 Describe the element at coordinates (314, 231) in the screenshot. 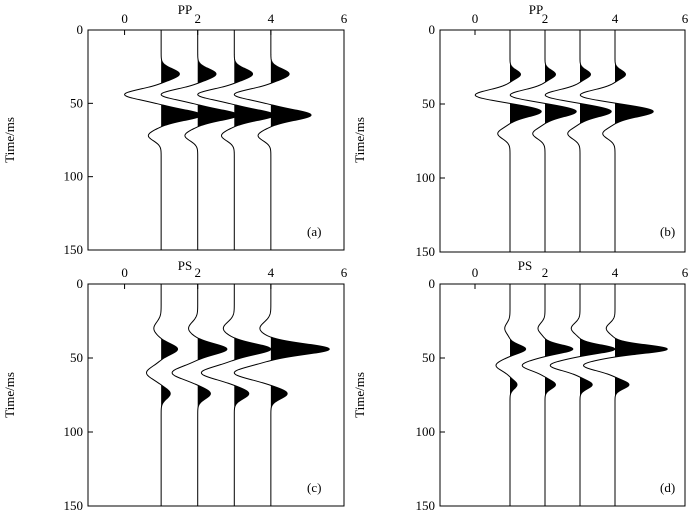

I see `panel-tag: (a)` at that location.